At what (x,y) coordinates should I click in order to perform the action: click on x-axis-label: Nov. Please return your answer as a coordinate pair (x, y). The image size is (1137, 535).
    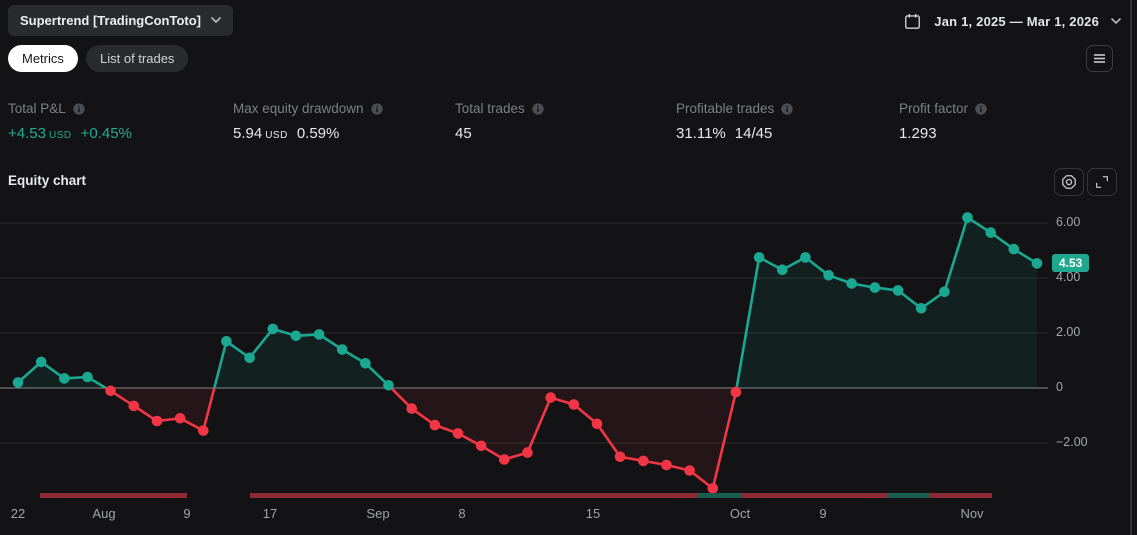
    Looking at the image, I should click on (972, 513).